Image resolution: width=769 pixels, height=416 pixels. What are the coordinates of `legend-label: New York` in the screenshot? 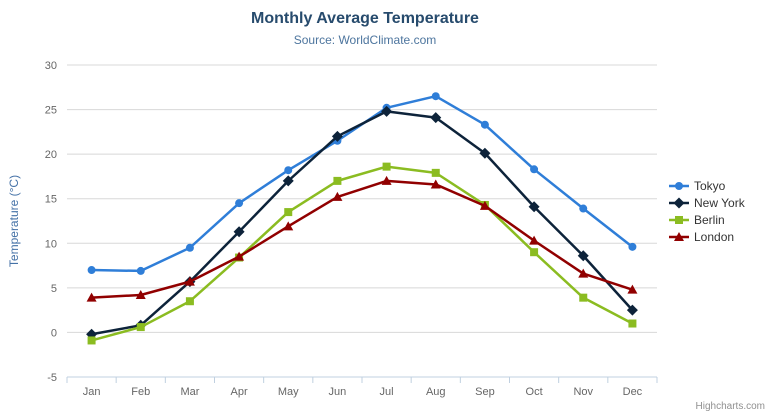 It's located at (719, 202).